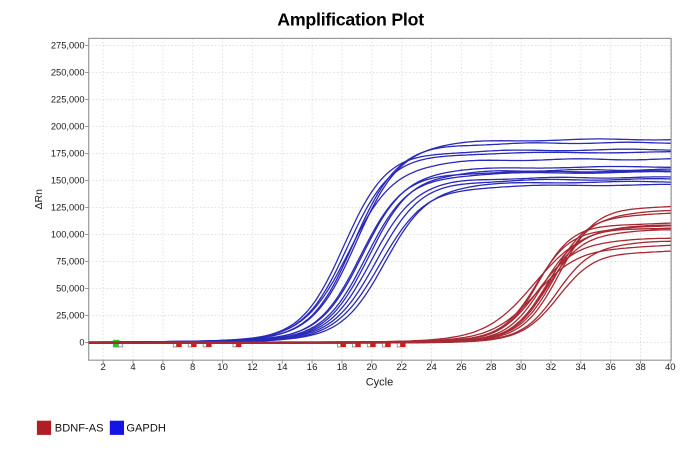  Describe the element at coordinates (461, 367) in the screenshot. I see `svg-text: 26` at that location.